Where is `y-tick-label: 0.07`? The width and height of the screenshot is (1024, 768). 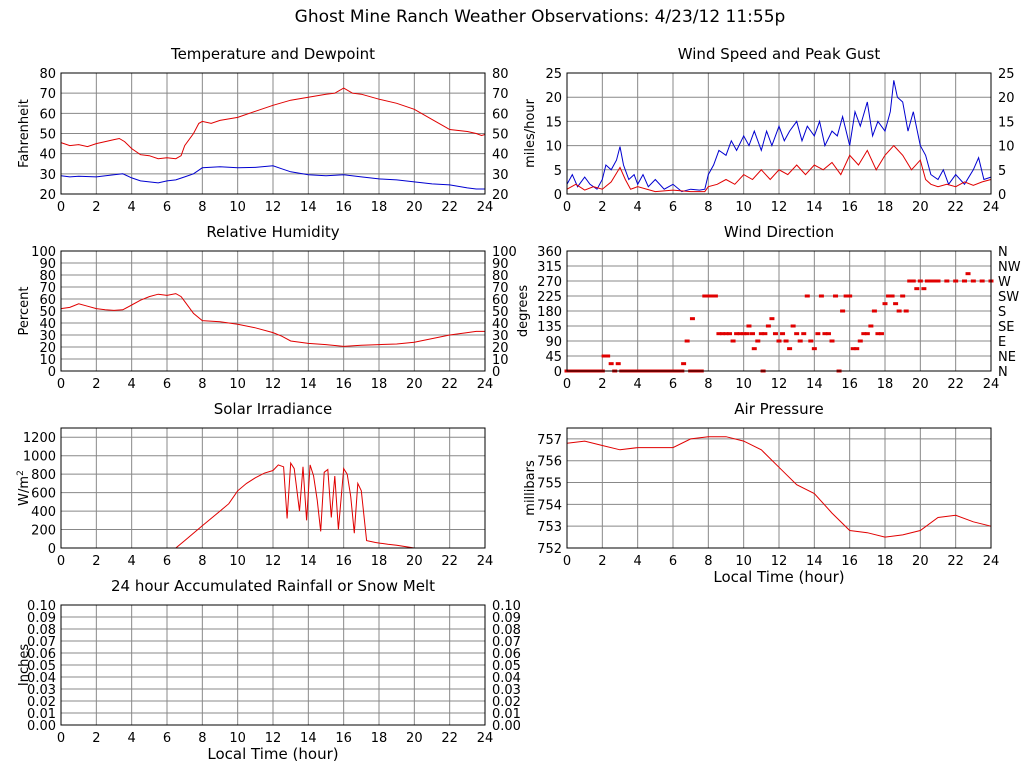
y-tick-label: 0.07 is located at coordinates (41, 642).